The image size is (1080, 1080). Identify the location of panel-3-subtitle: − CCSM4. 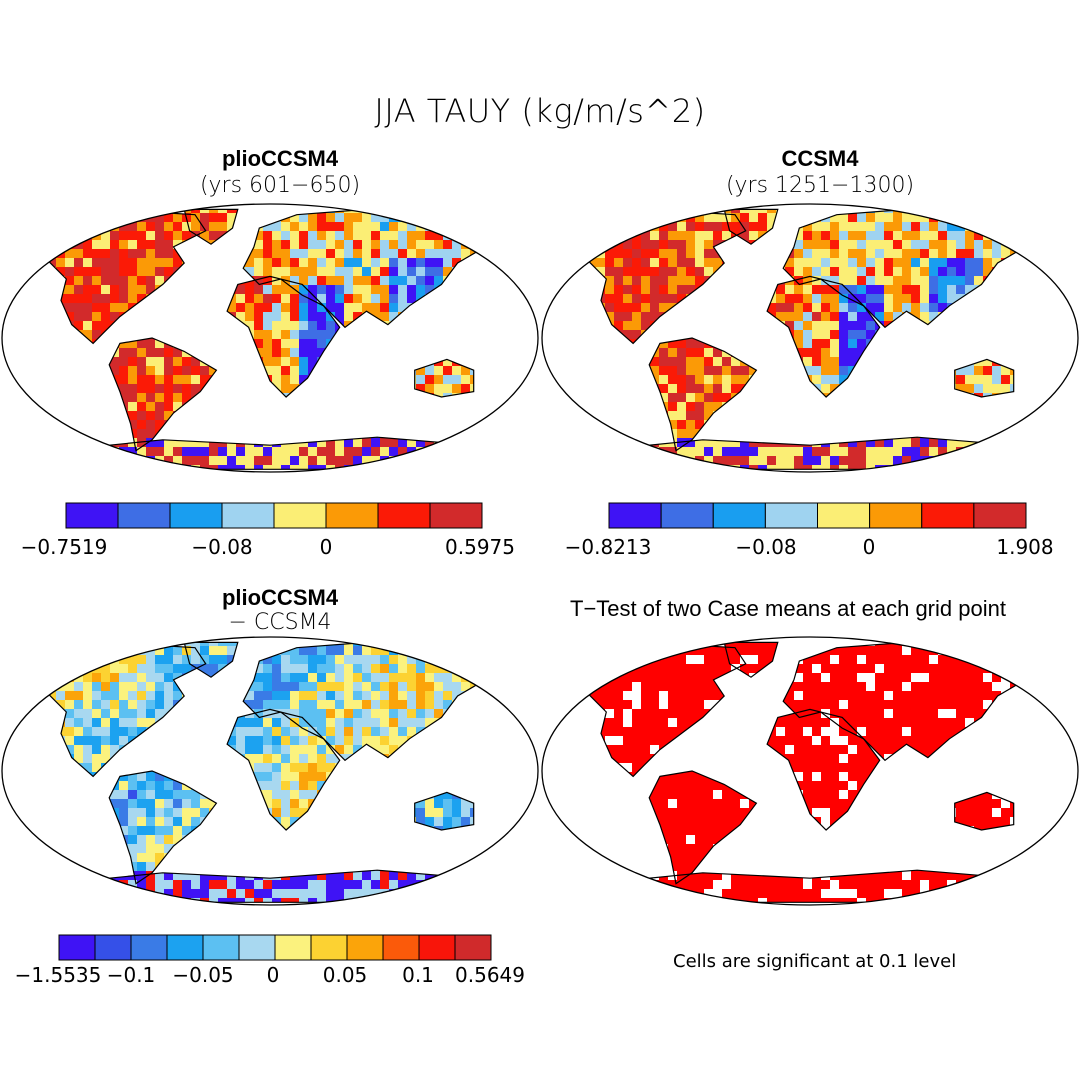
(280, 622).